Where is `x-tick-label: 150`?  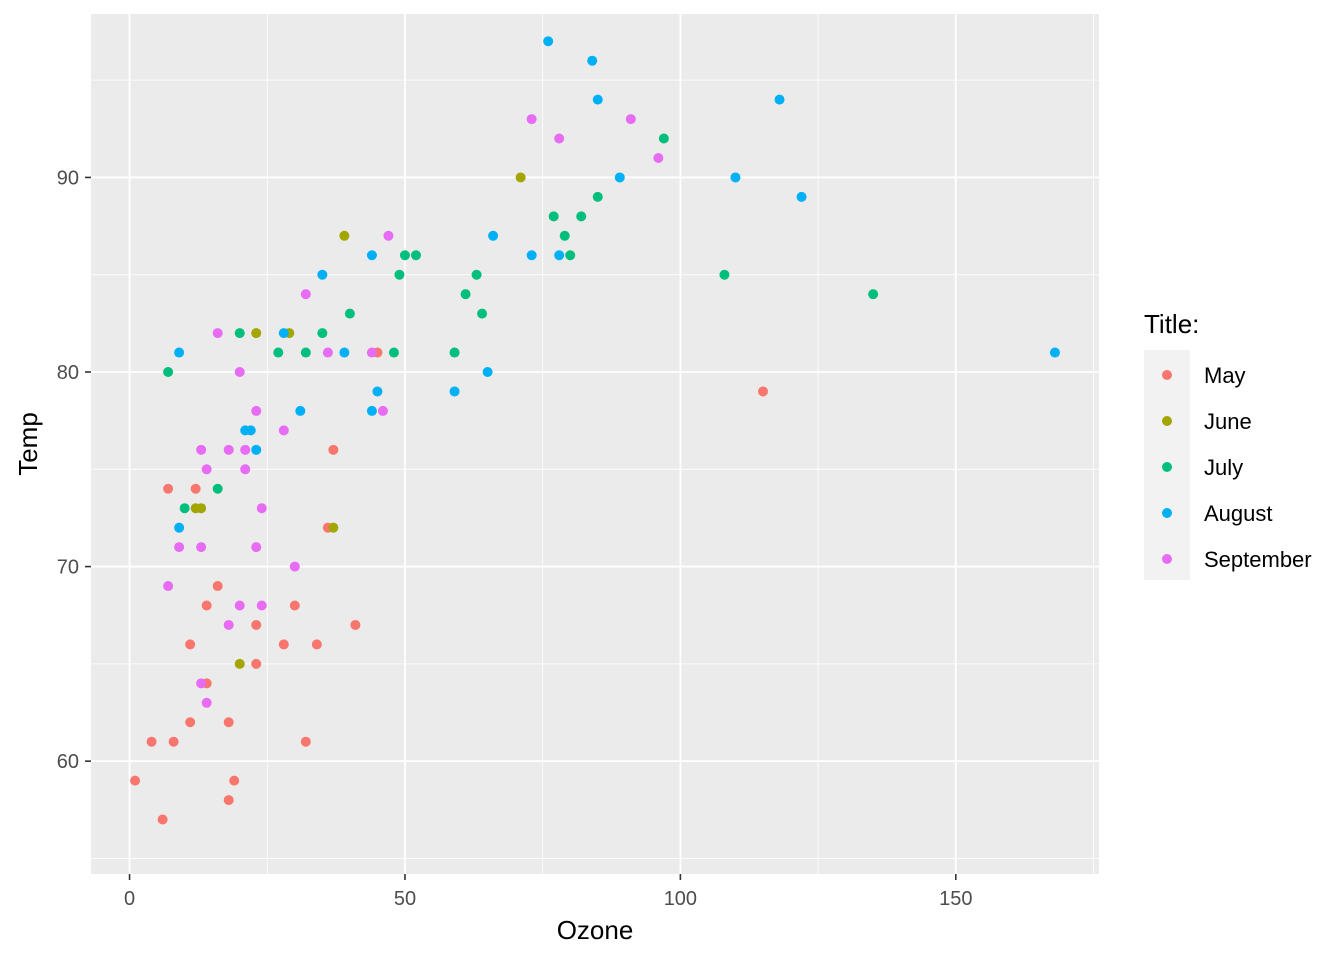
x-tick-label: 150 is located at coordinates (955, 899).